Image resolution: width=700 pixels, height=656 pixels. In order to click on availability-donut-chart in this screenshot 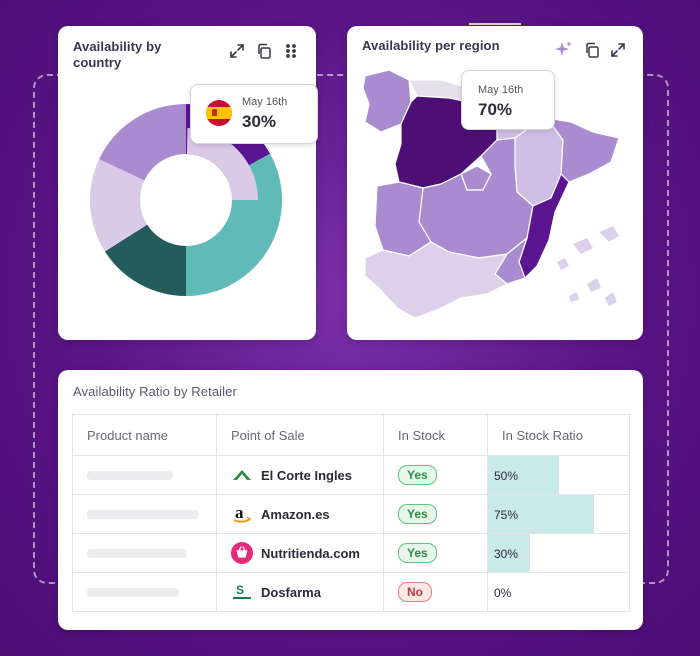, I will do `click(185, 200)`.